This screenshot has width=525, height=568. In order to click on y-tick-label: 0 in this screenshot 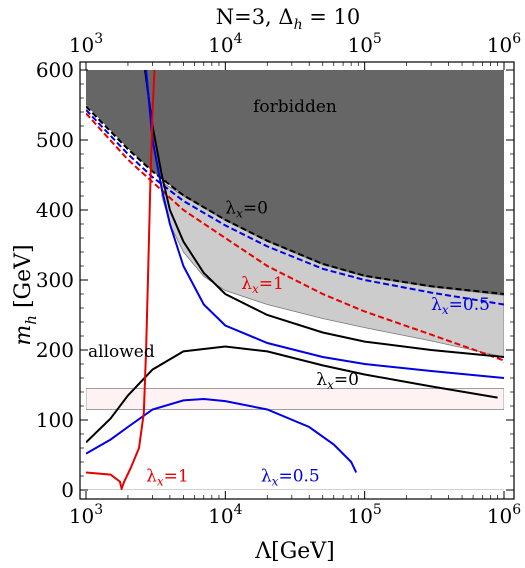, I will do `click(67, 490)`.